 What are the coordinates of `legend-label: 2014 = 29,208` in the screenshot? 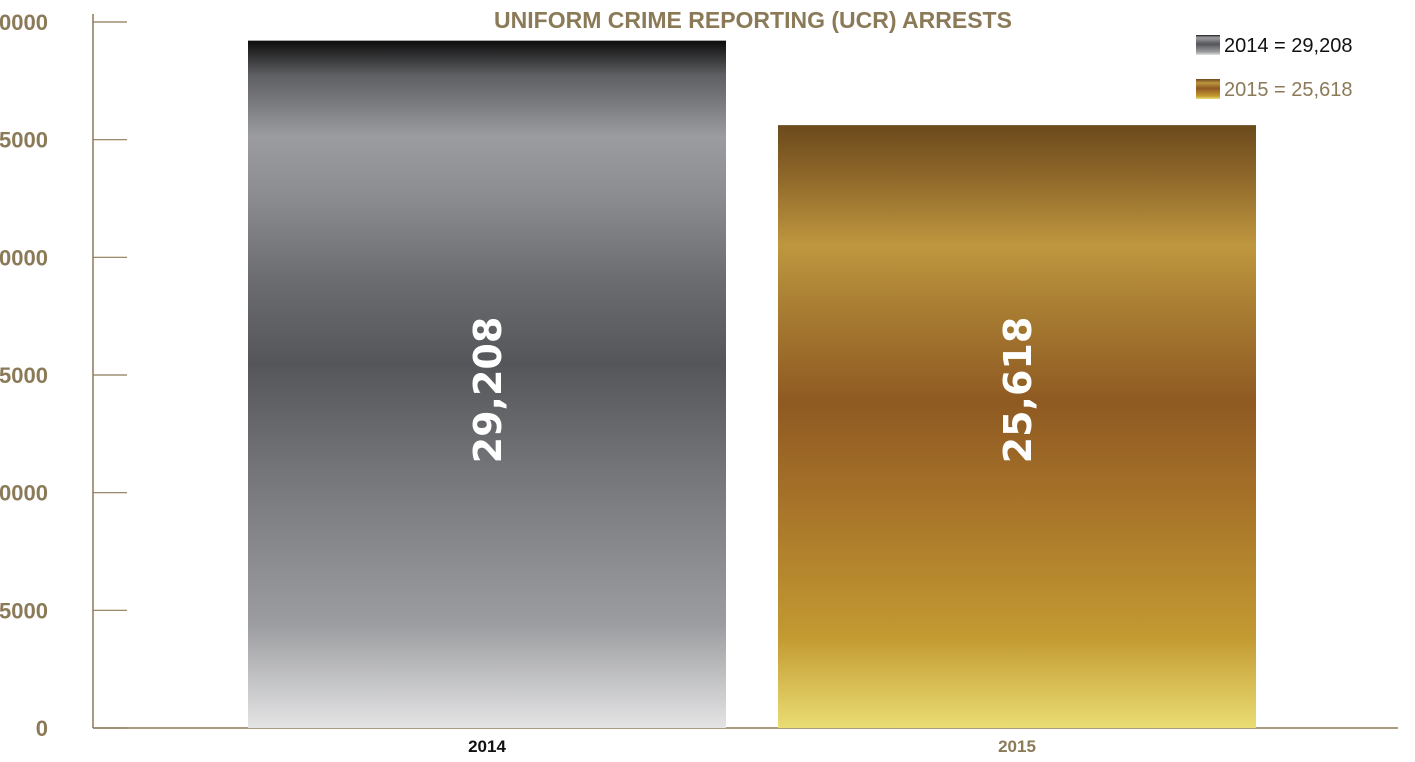 It's located at (1288, 46).